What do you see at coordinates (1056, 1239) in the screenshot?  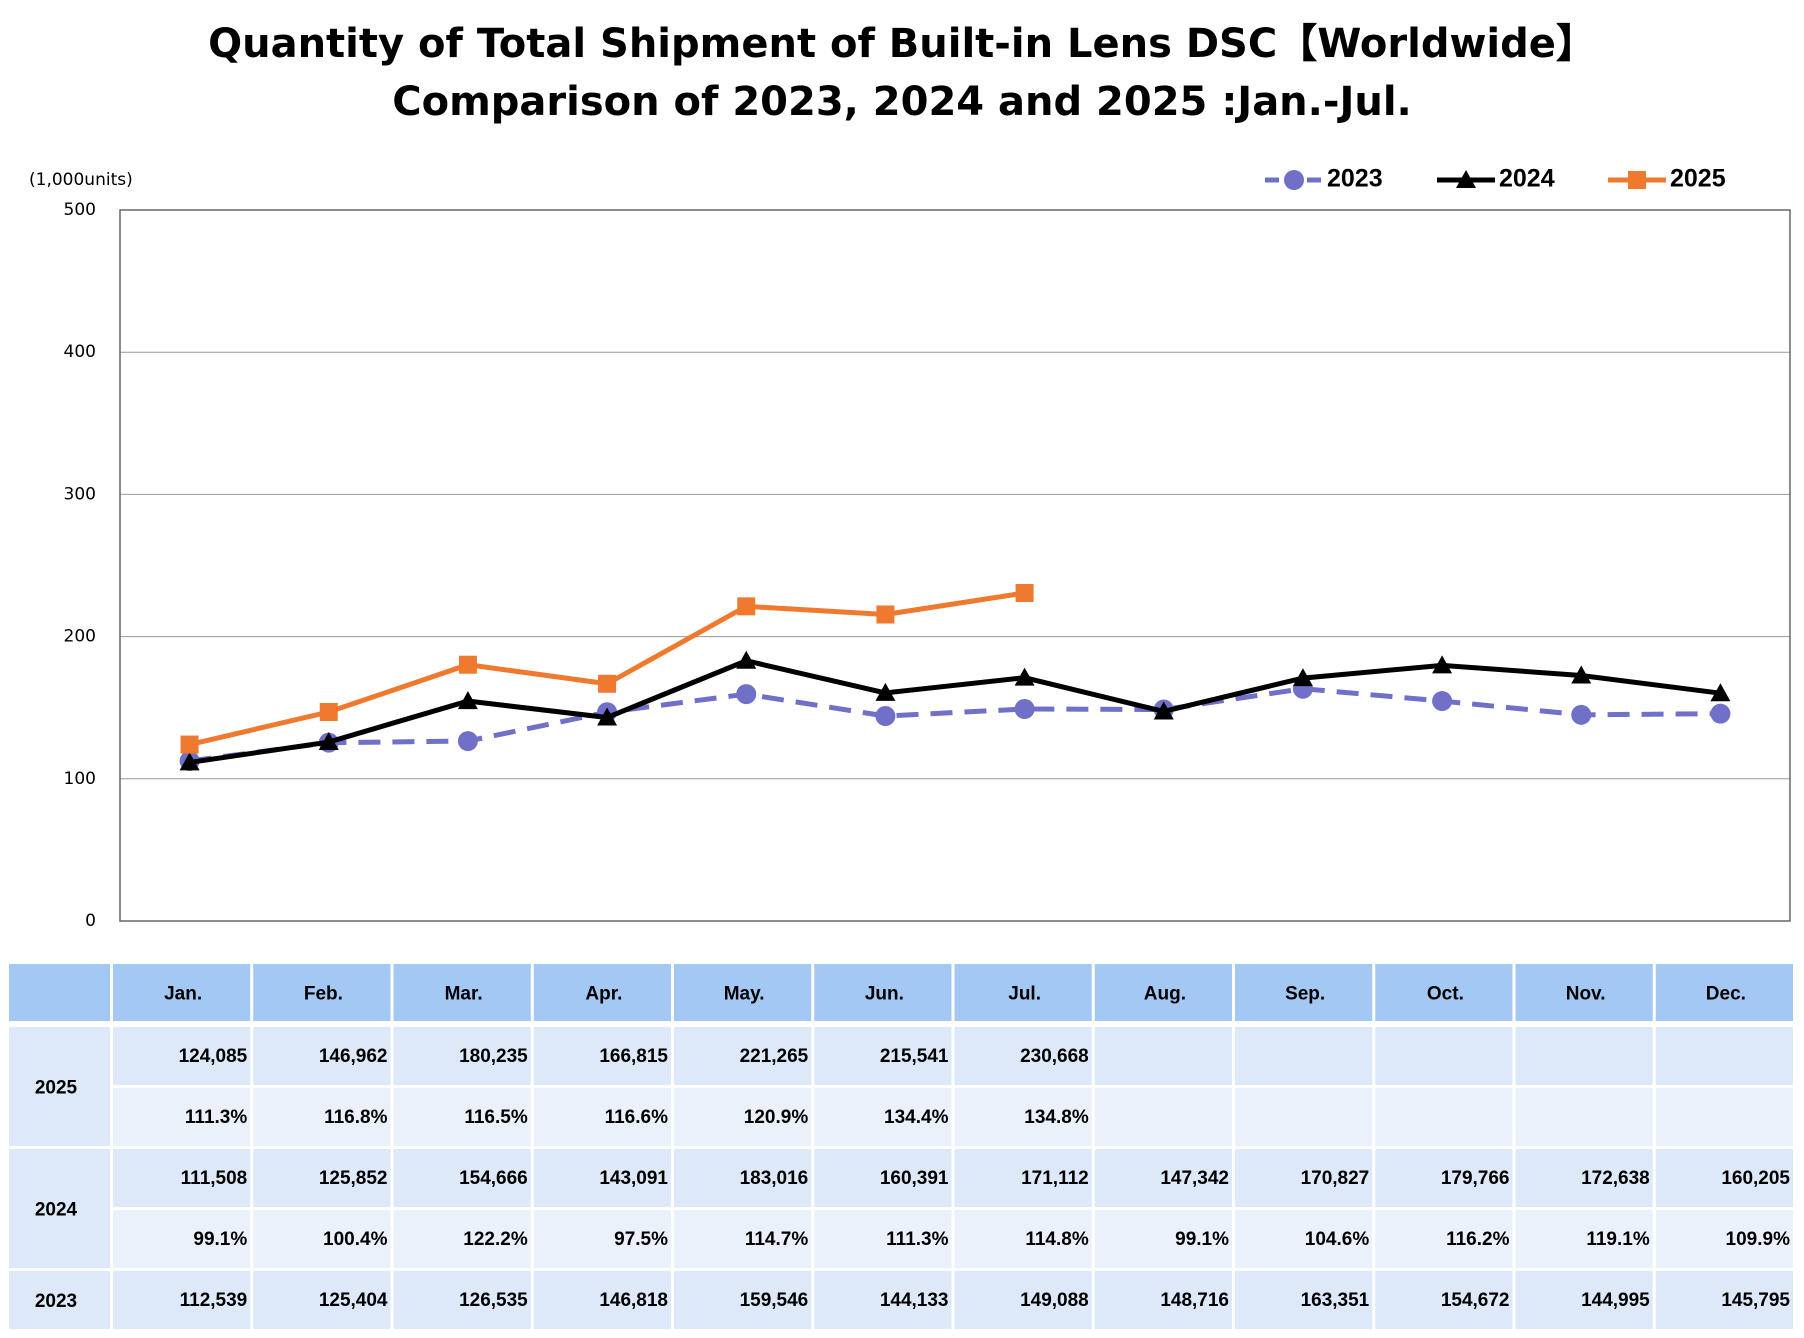 I see `table-value: 114.8%` at bounding box center [1056, 1239].